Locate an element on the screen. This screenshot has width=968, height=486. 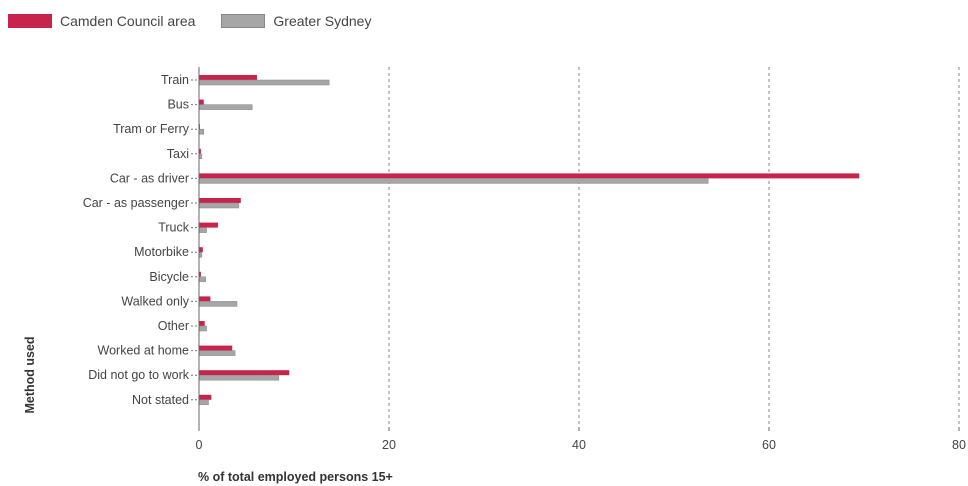
y-tick-label-walked-only: Walked only is located at coordinates (155, 301).